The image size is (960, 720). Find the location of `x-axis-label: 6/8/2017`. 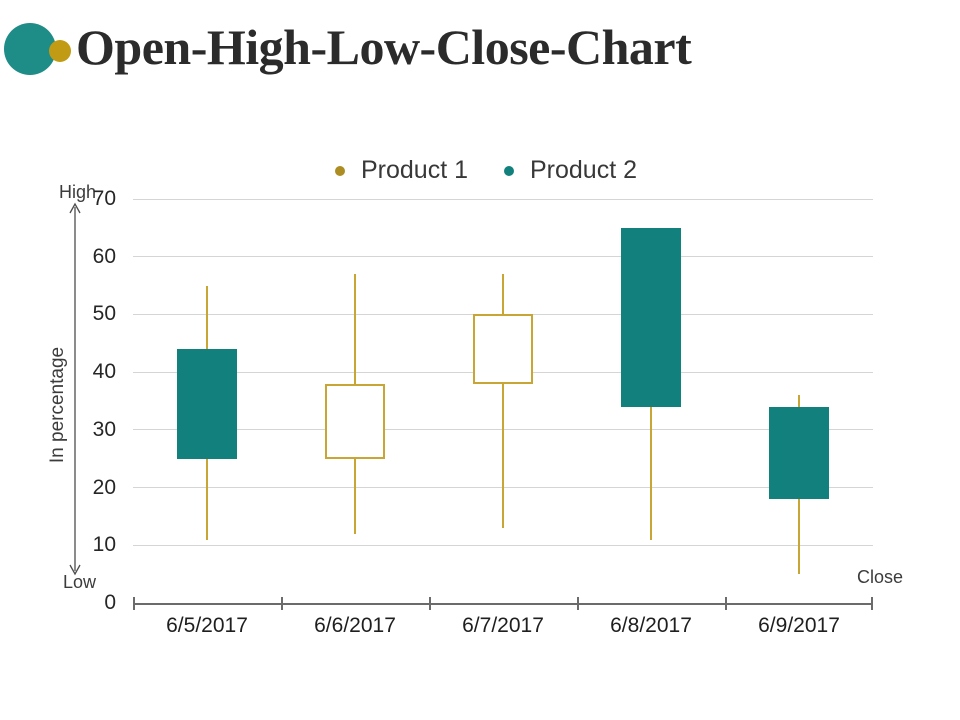

x-axis-label: 6/8/2017 is located at coordinates (651, 625).